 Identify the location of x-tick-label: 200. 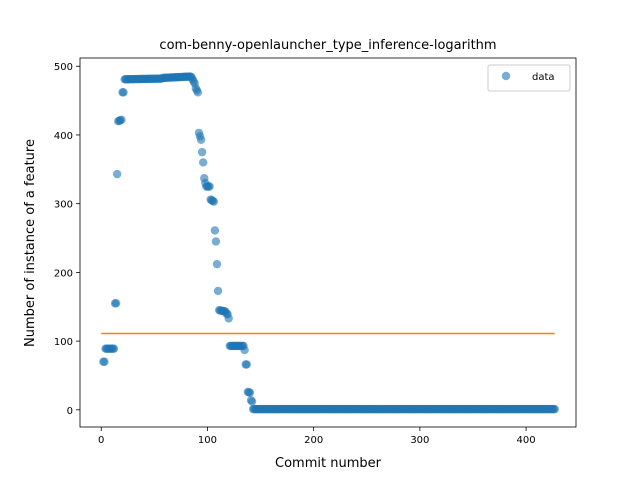
(313, 440).